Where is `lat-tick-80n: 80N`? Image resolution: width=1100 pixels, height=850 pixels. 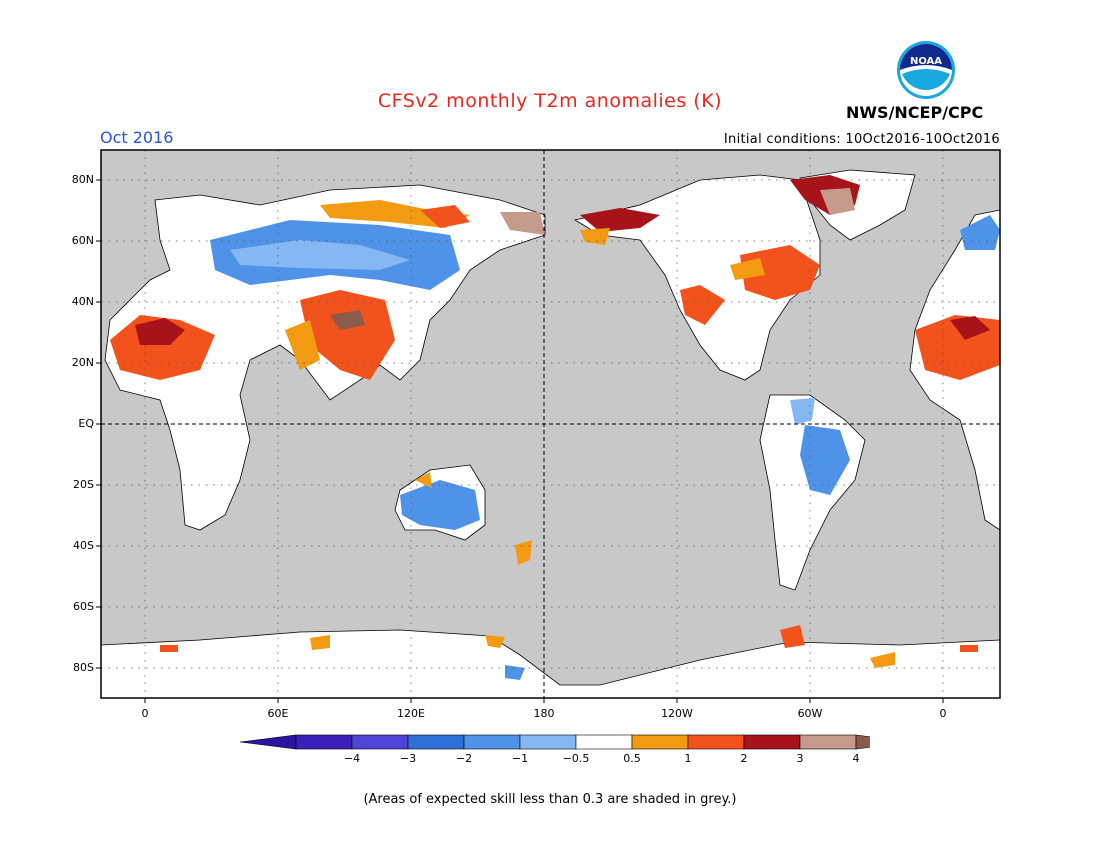 lat-tick-80n: 80N is located at coordinates (82, 179).